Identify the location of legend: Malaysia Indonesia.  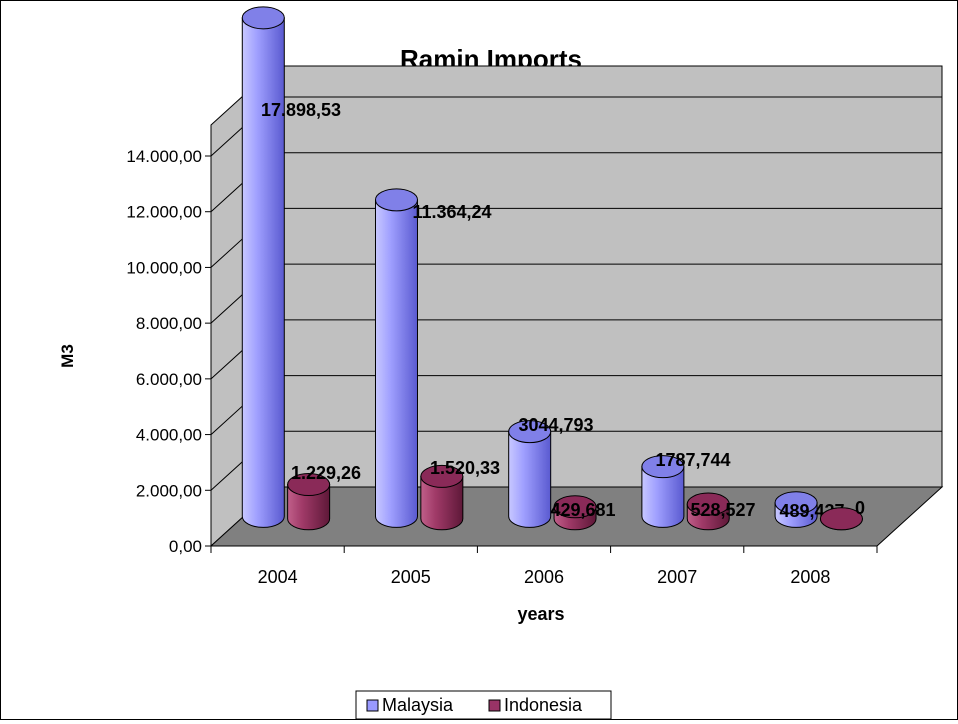
(483, 705).